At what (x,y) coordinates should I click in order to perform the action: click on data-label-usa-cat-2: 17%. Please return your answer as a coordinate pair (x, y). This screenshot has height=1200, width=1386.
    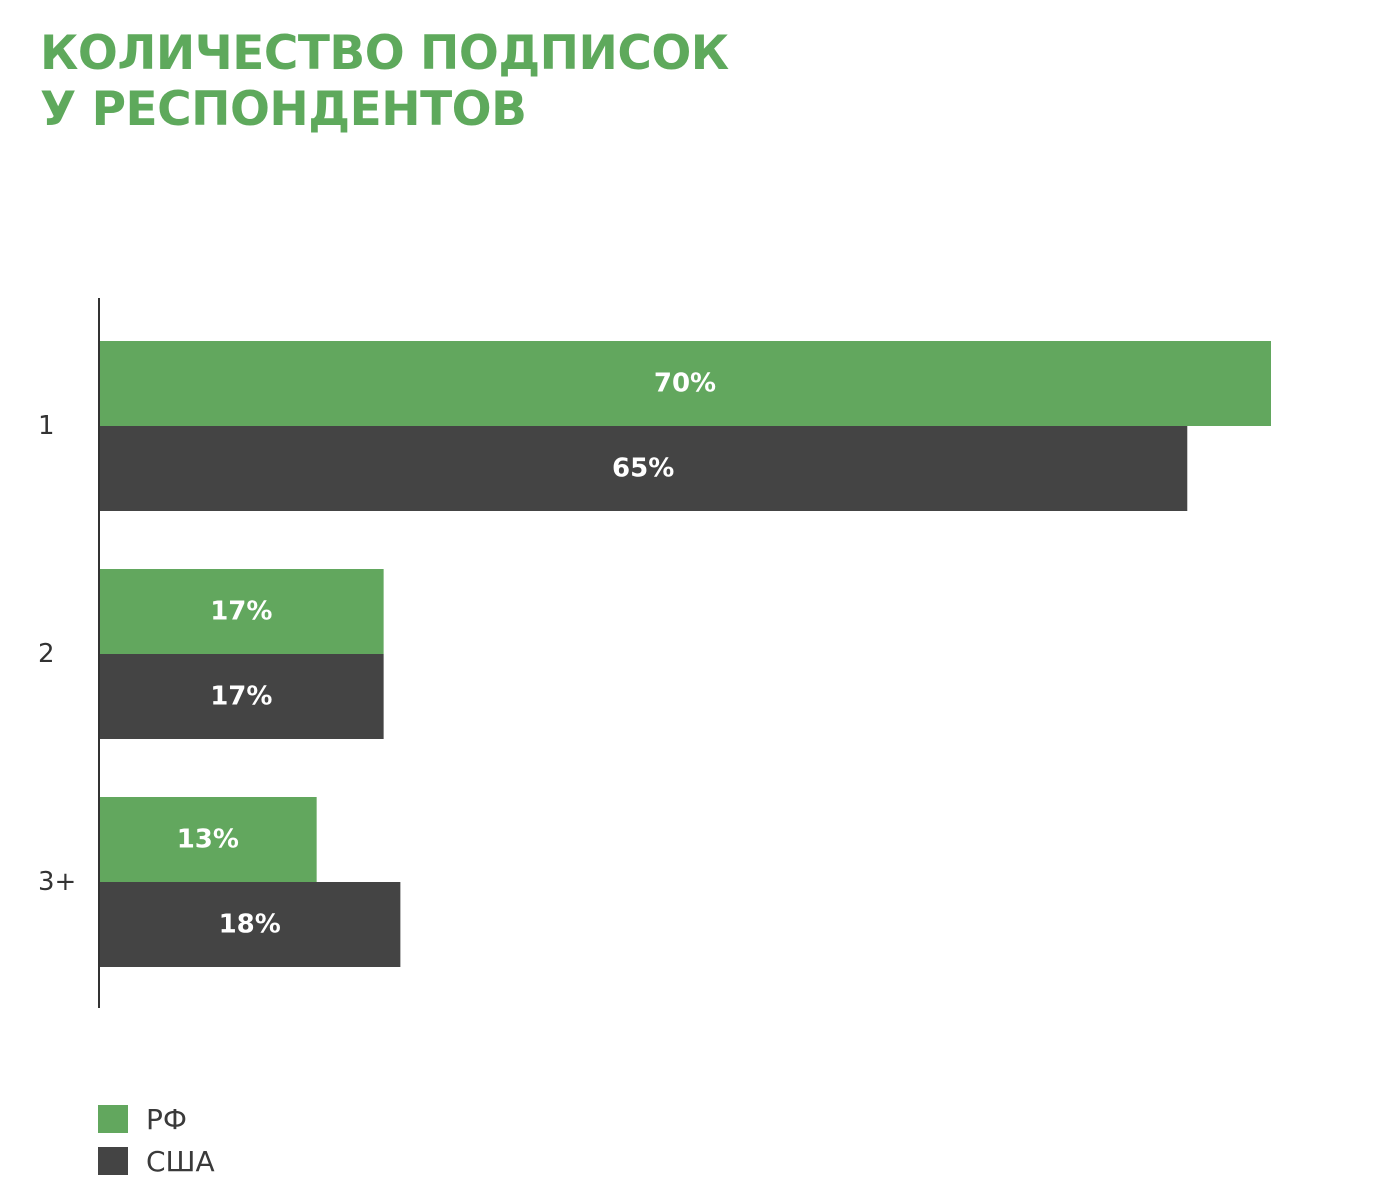
    Looking at the image, I should click on (241, 697).